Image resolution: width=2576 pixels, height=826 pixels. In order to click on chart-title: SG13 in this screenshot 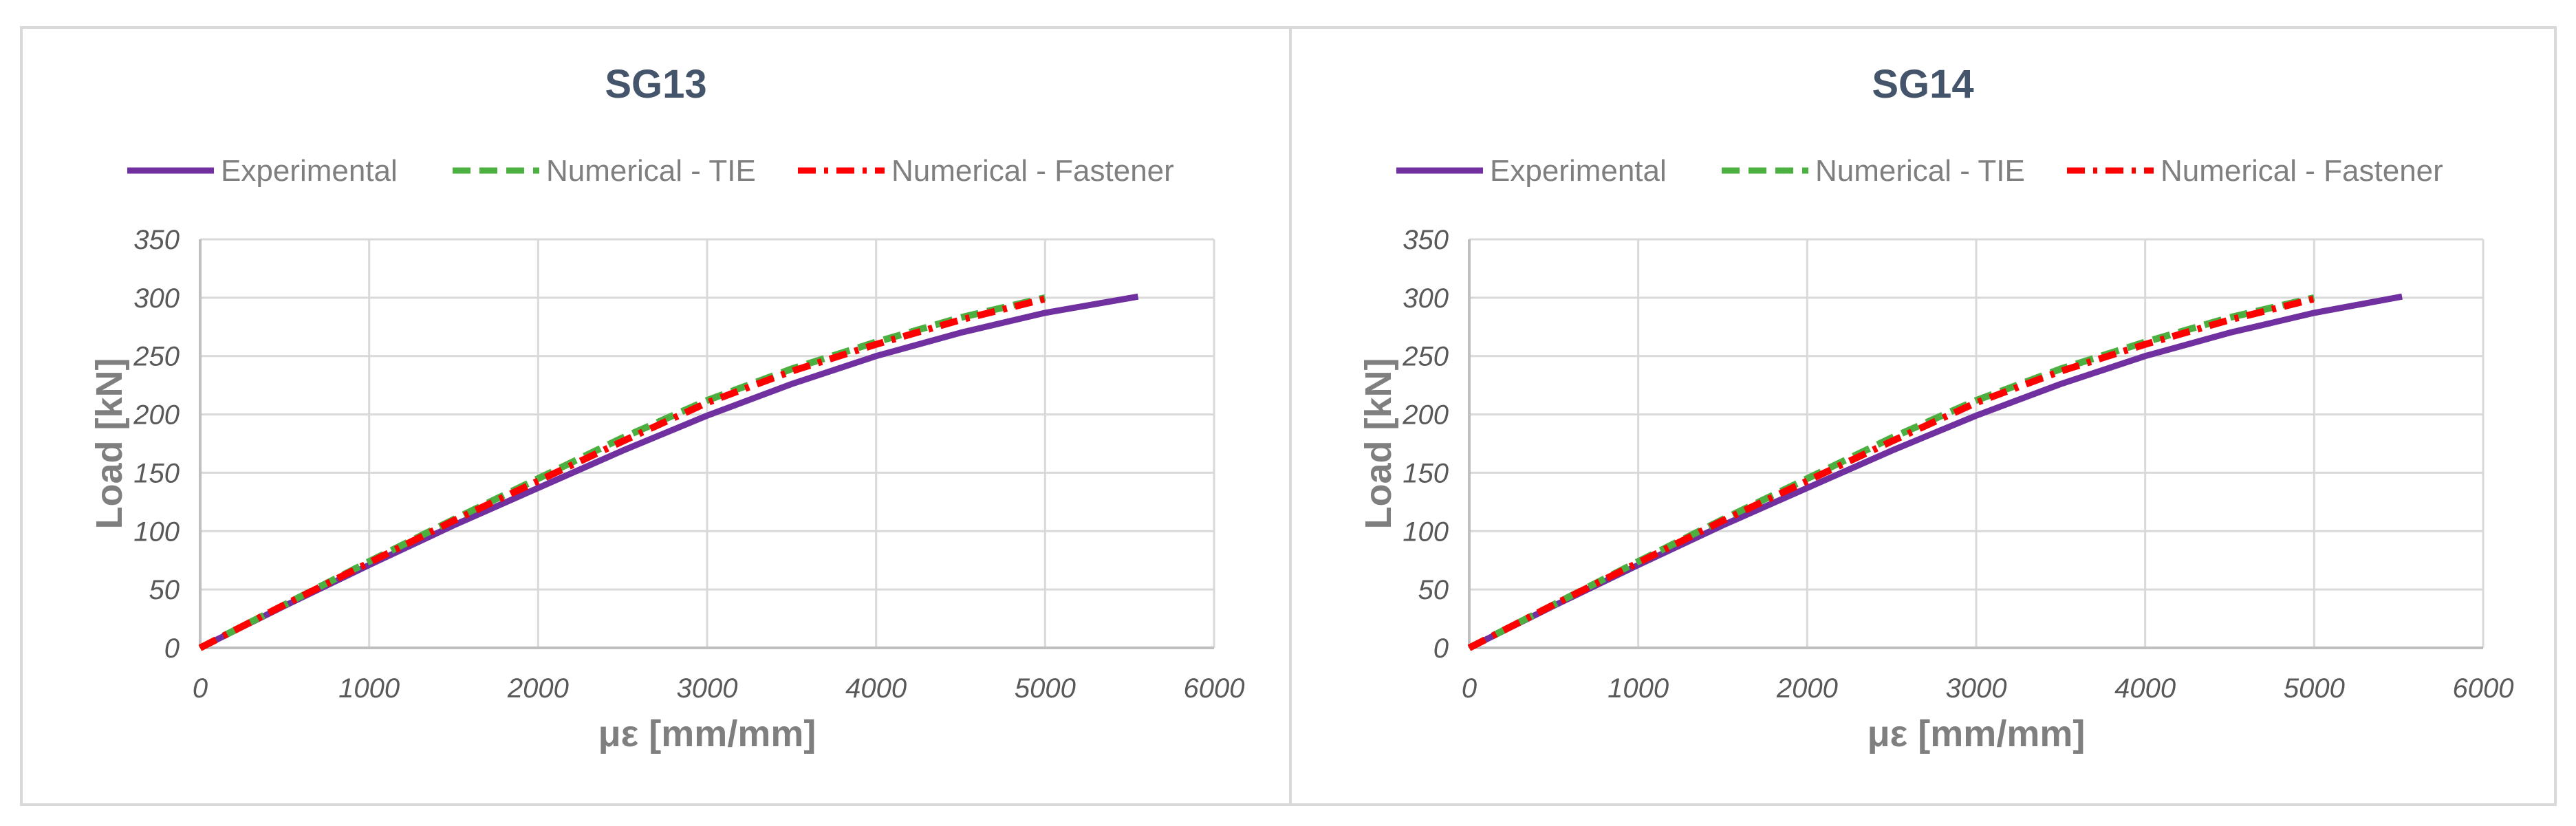, I will do `click(655, 84)`.